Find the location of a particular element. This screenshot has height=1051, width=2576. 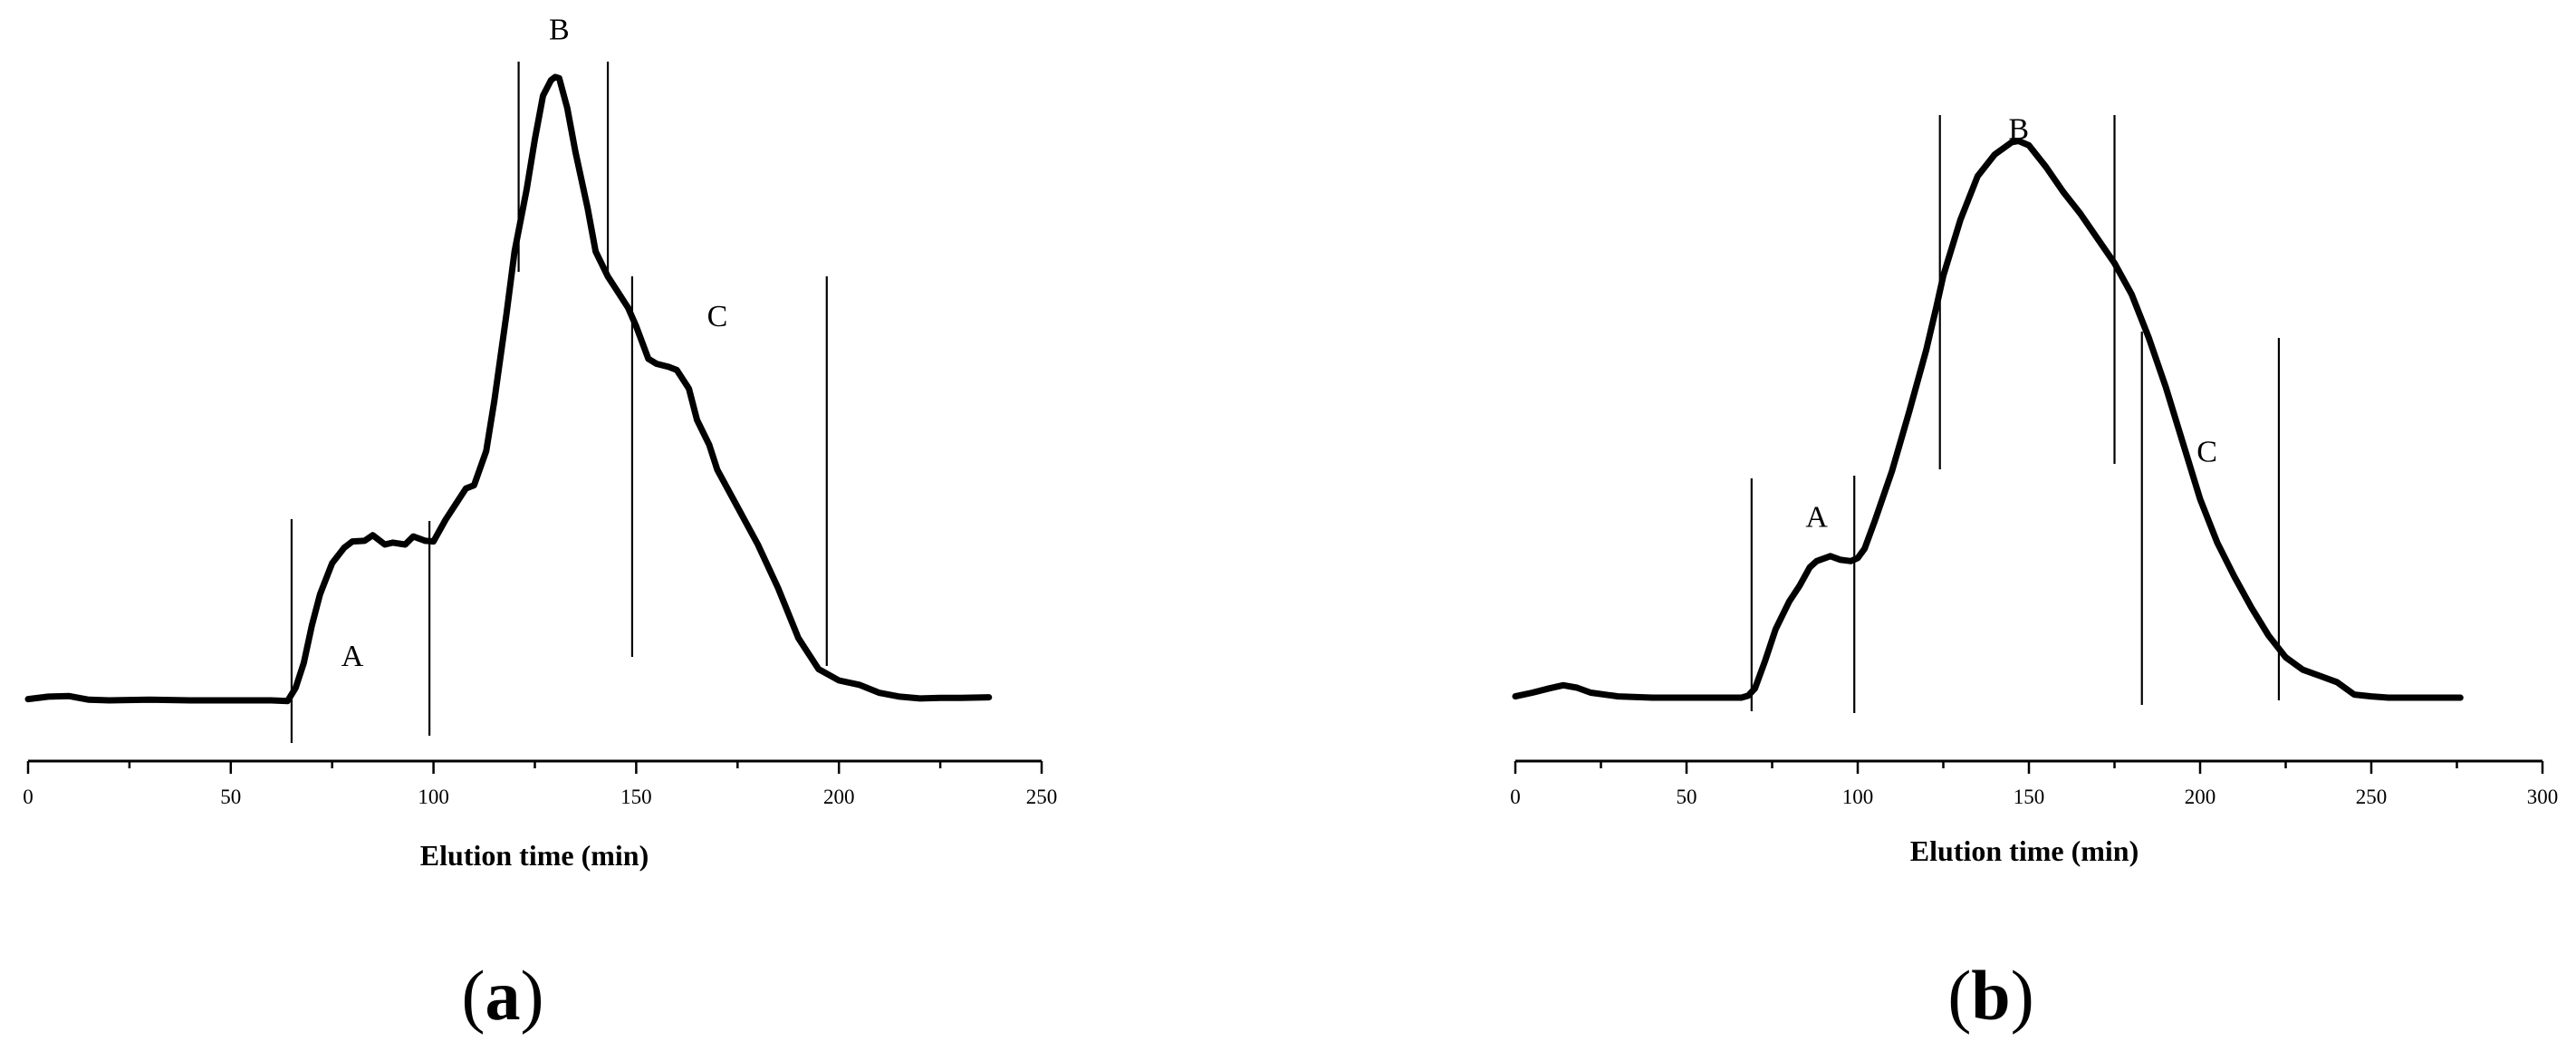

chart-a-panel-label: (a) is located at coordinates (503, 995).